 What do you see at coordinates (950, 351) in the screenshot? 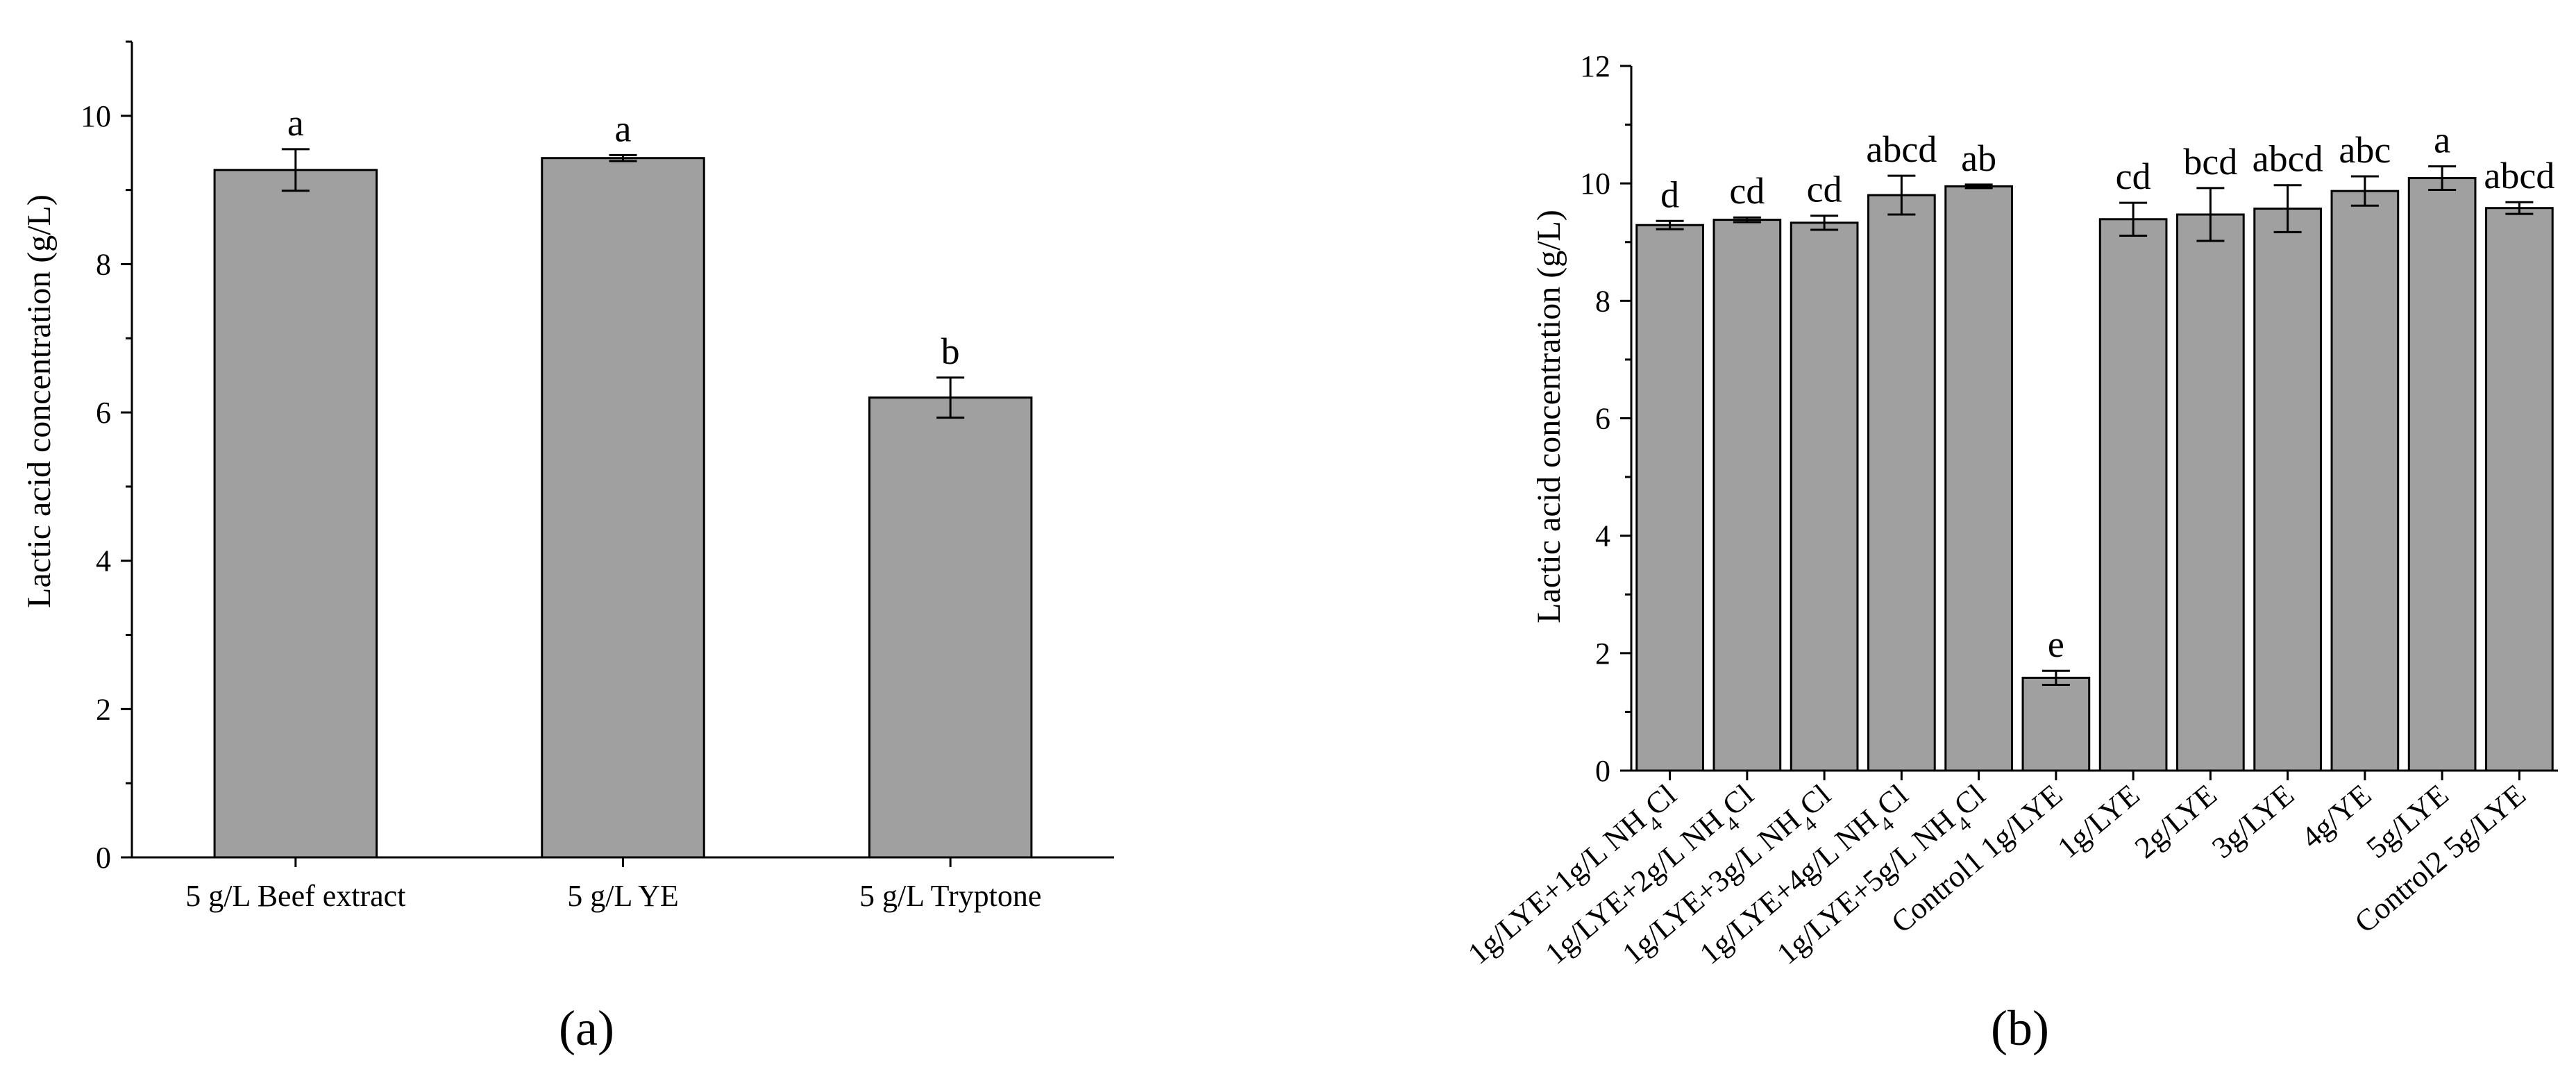
I see `significance-label: b` at bounding box center [950, 351].